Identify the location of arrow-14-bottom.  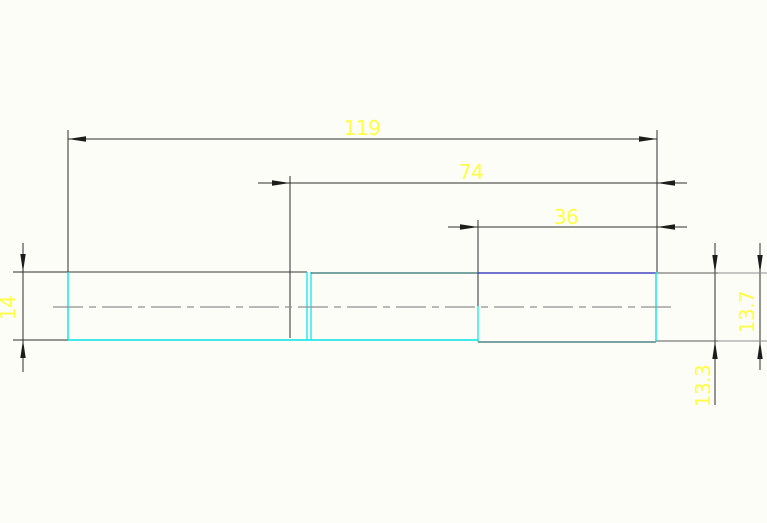
(23, 349).